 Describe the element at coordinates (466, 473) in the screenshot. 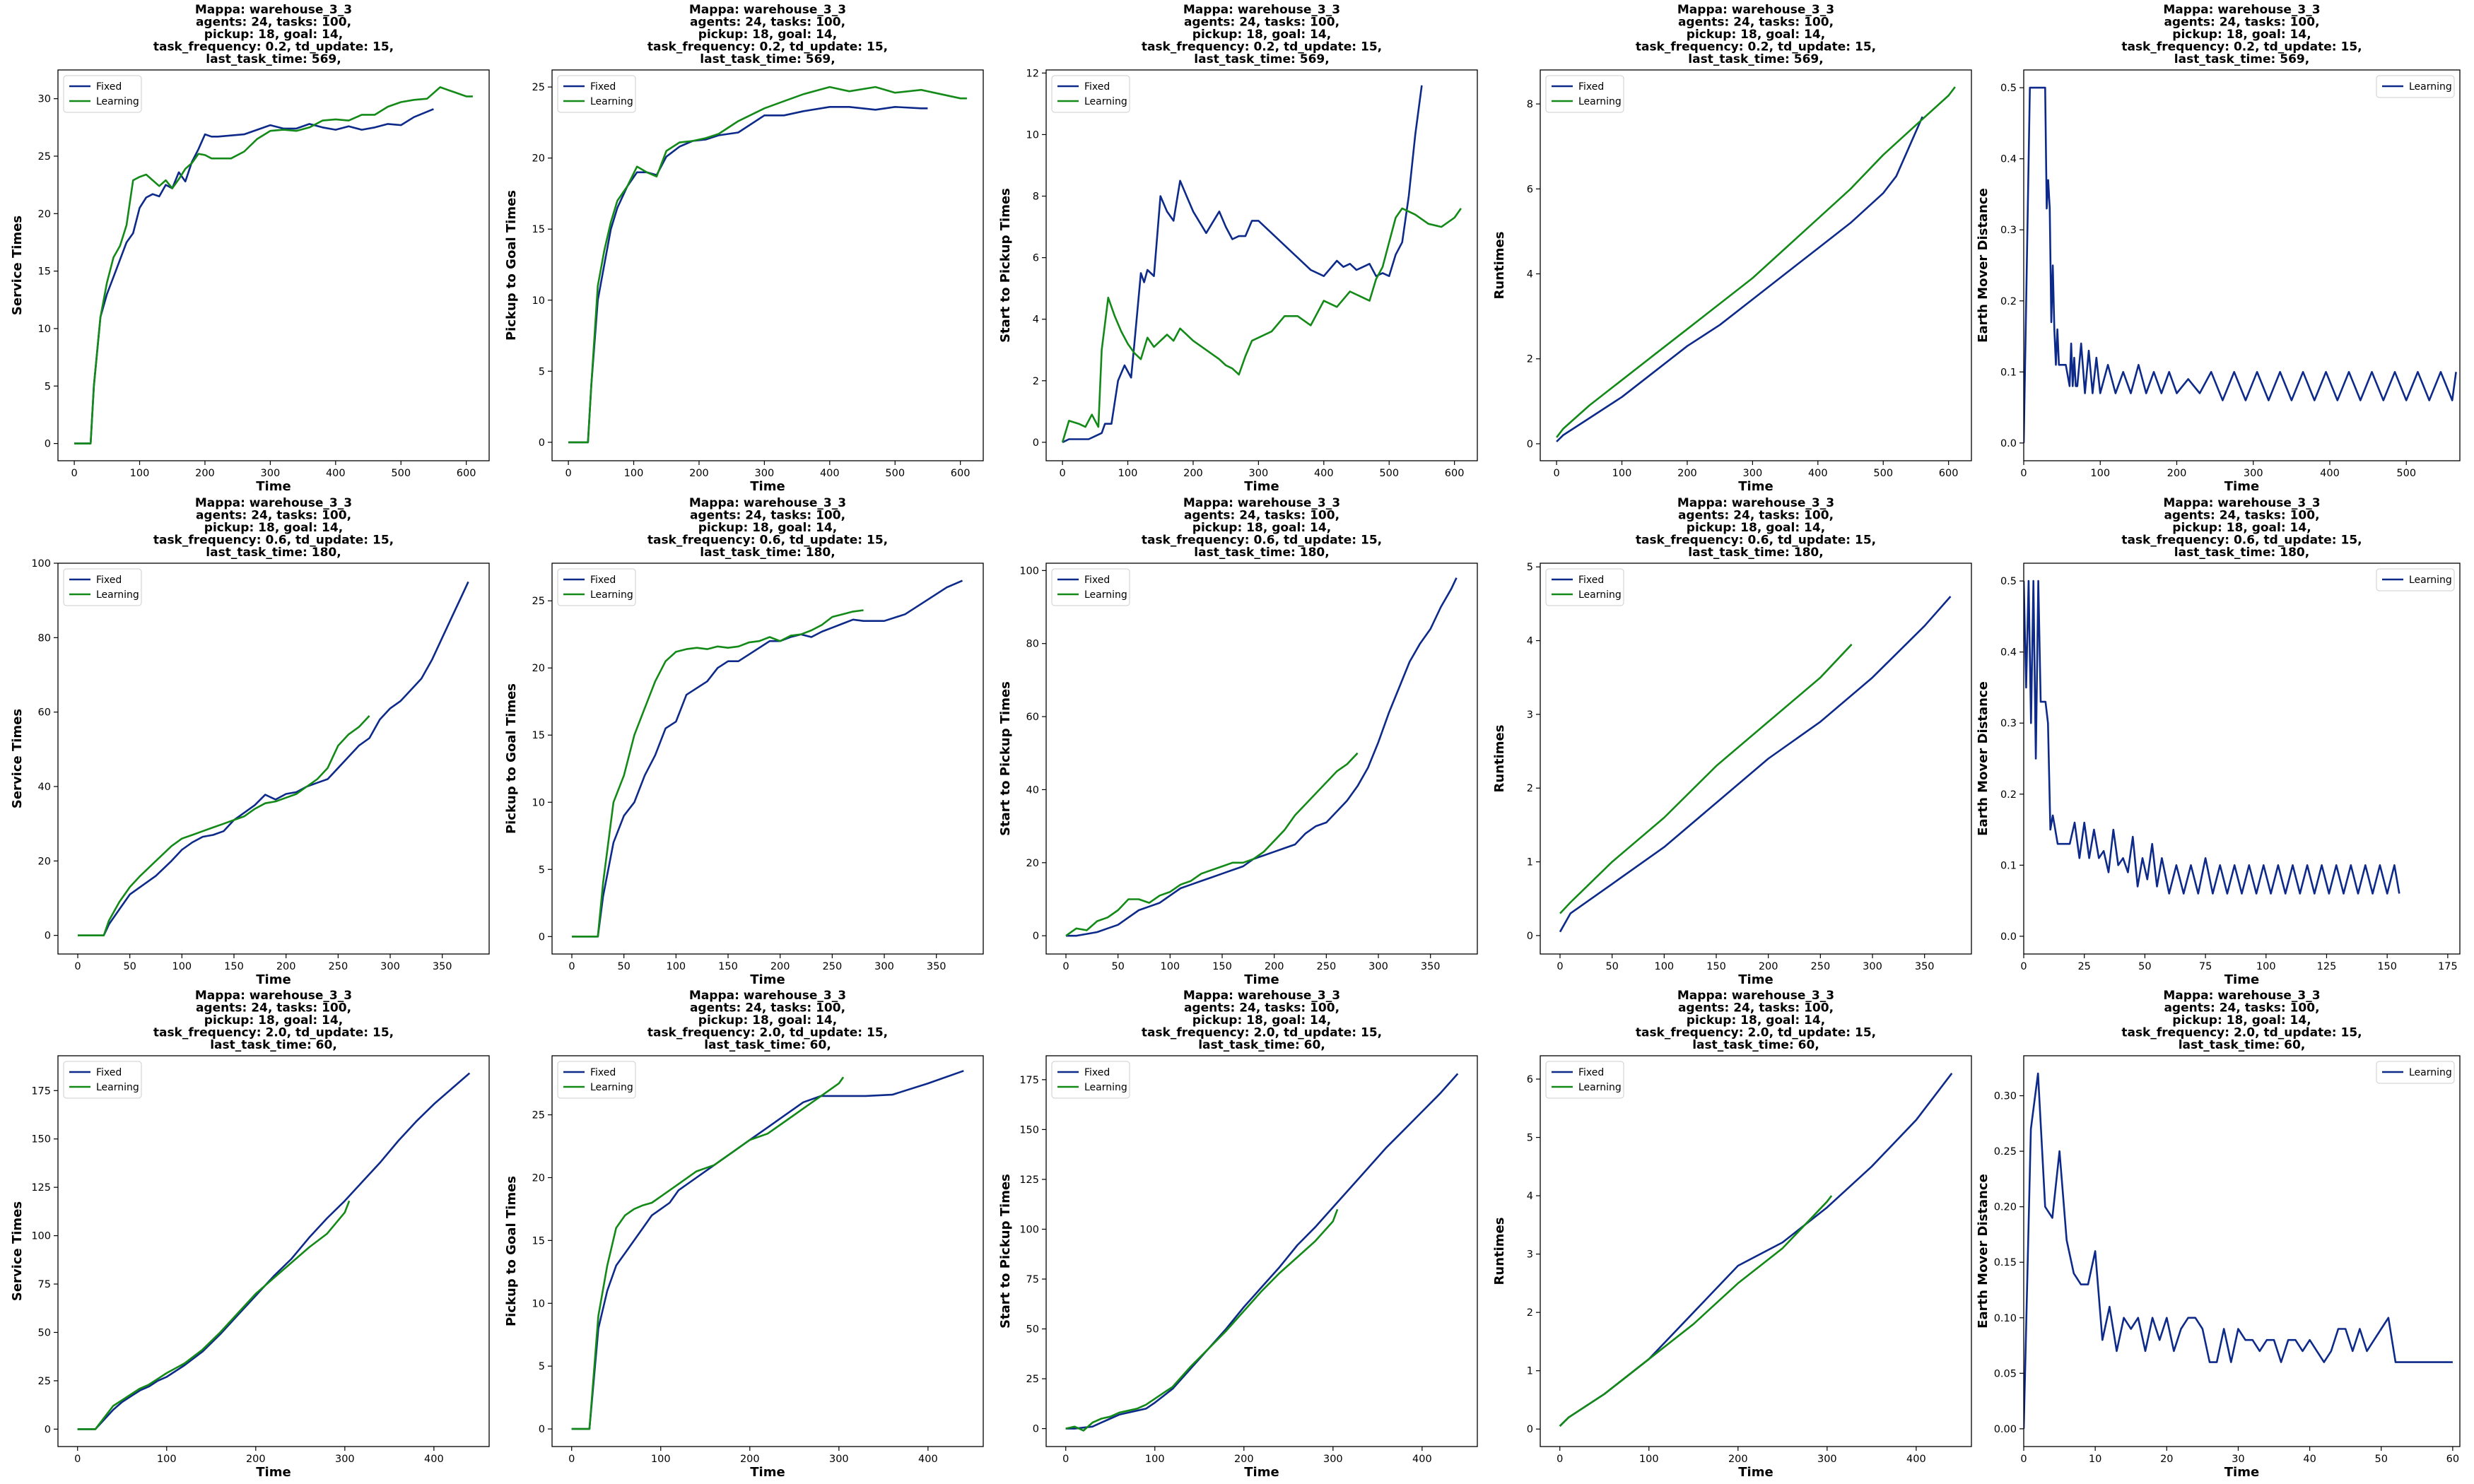

I see `x-tick-label: 600` at that location.